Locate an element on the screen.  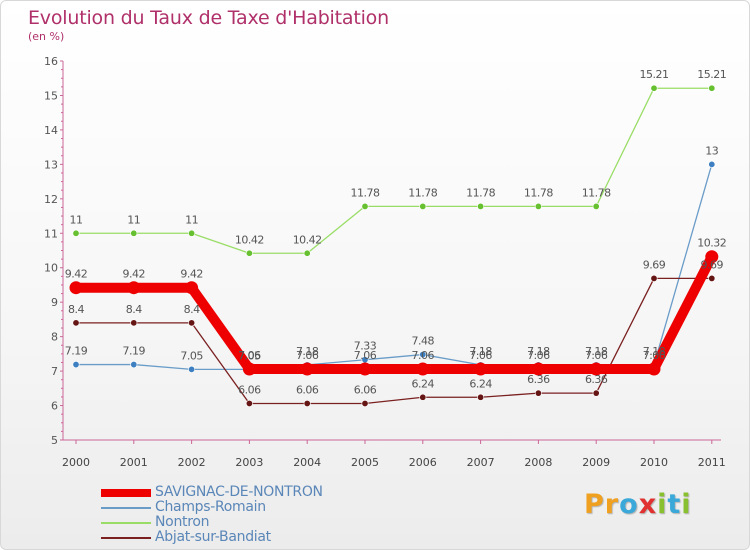
y-tick-label: 14 is located at coordinates (51, 130).